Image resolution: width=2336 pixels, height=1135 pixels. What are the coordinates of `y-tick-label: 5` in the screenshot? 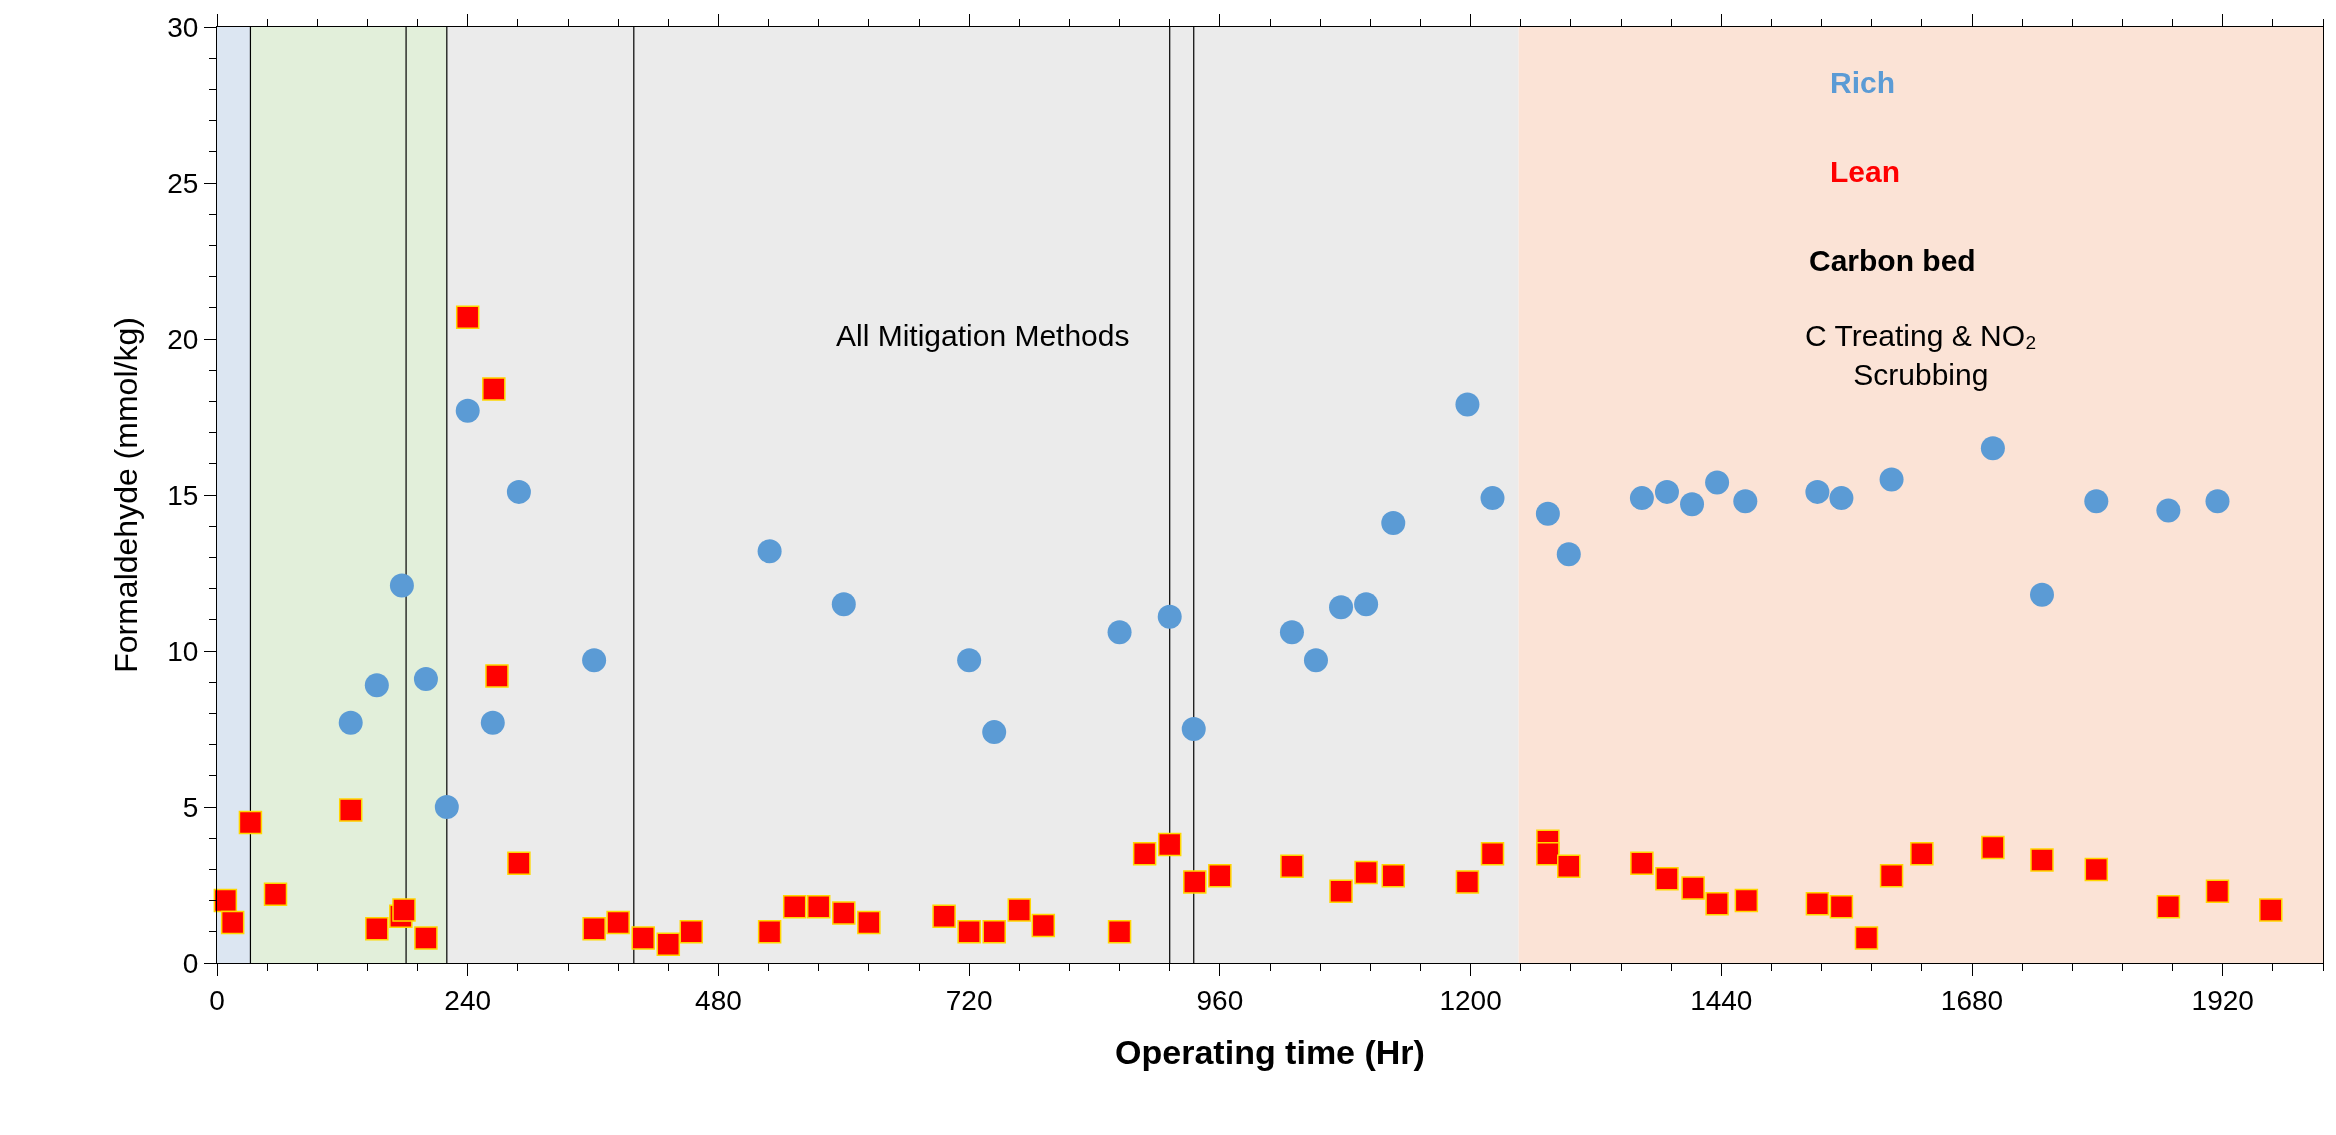 It's located at (190, 807).